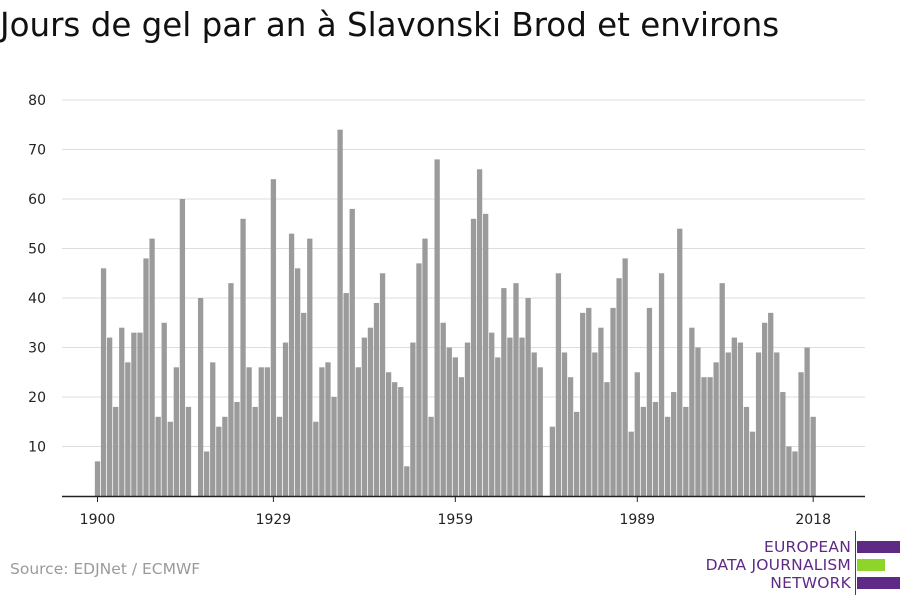 The width and height of the screenshot is (900, 600). Describe the element at coordinates (340, 312) in the screenshot. I see `bar-1940` at that location.